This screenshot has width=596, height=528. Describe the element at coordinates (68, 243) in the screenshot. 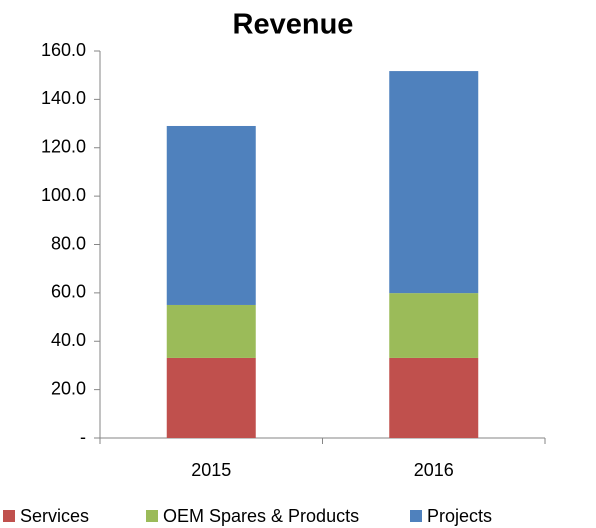

I see `y-tick-label: 80.0` at that location.